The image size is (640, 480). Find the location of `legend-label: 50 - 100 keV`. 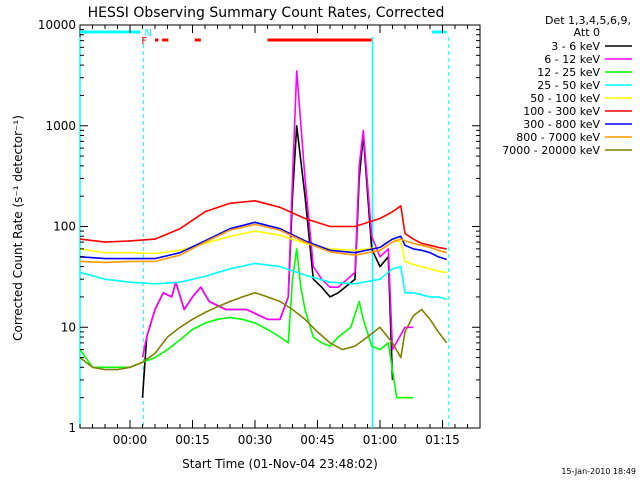

legend-label: 50 - 100 keV is located at coordinates (565, 98).